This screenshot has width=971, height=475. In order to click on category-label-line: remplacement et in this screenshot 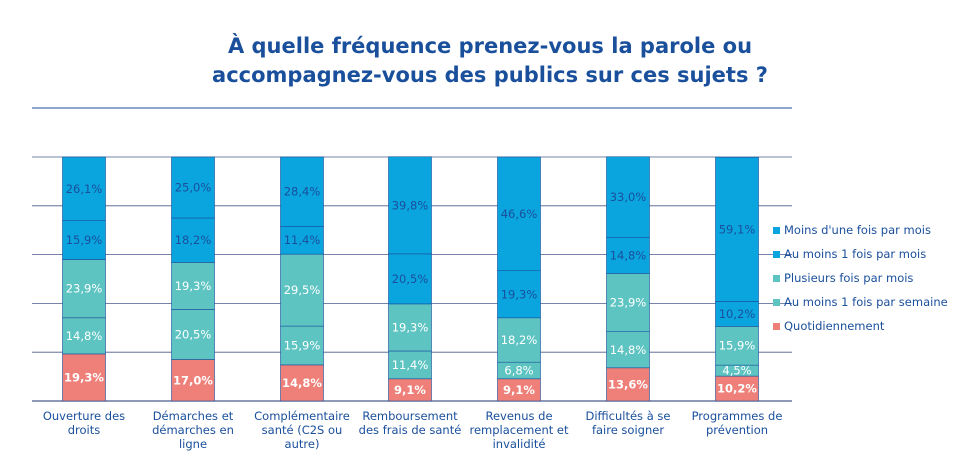, I will do `click(518, 430)`.